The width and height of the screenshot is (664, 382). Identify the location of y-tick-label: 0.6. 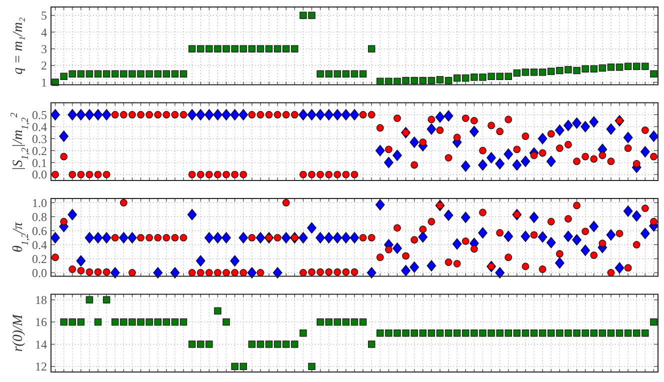
(39, 231).